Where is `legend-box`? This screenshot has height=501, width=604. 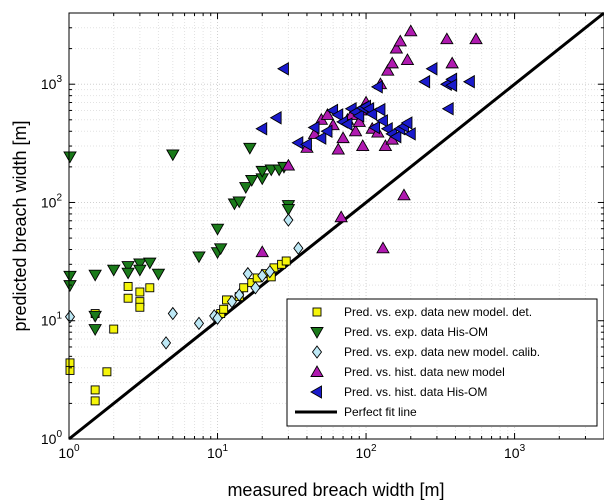
legend-box is located at coordinates (442, 362).